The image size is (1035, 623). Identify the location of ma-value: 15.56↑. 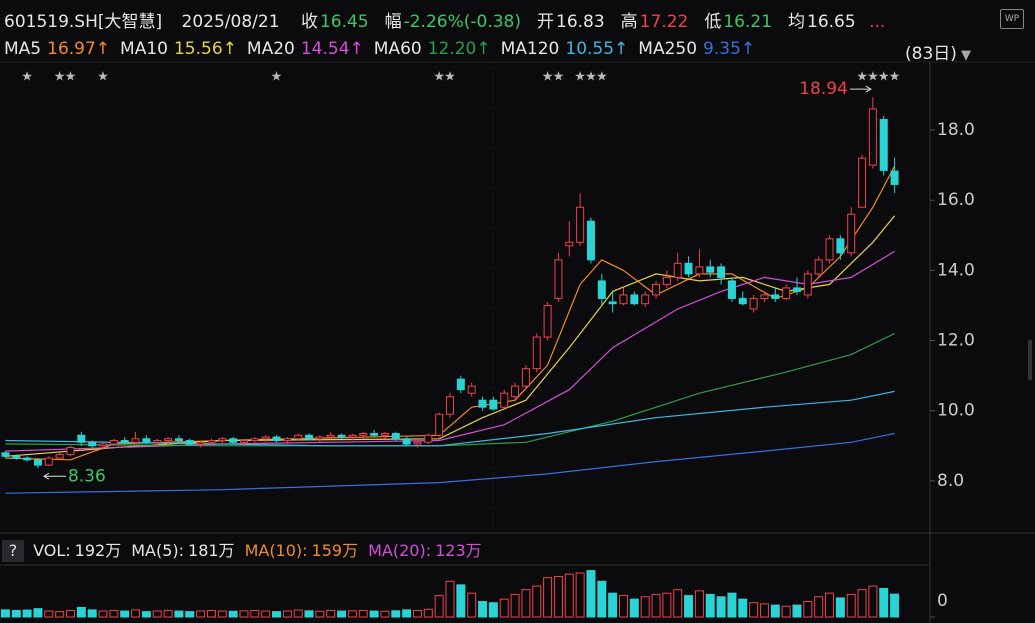
(205, 49).